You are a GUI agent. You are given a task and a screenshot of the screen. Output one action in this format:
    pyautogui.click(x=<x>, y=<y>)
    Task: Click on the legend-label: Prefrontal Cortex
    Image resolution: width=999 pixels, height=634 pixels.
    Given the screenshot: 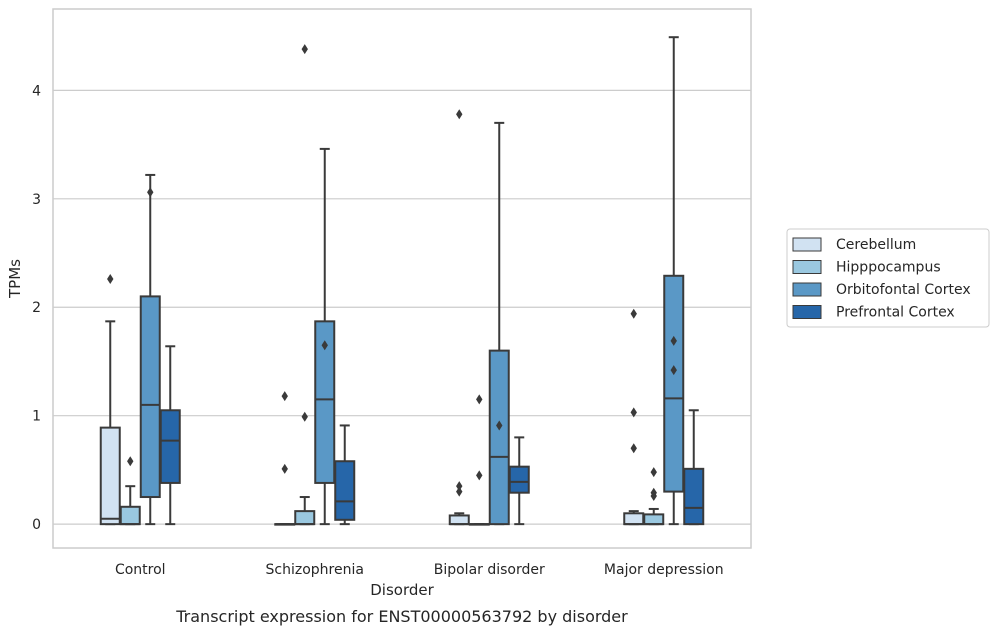 What is the action you would take?
    pyautogui.click(x=895, y=313)
    